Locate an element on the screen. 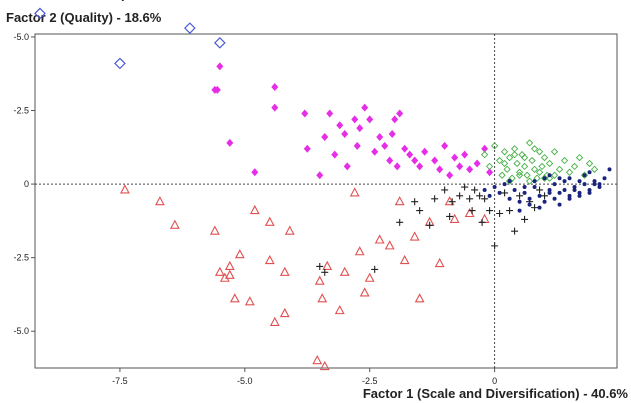  x-tick-label: -2.5 is located at coordinates (370, 381).